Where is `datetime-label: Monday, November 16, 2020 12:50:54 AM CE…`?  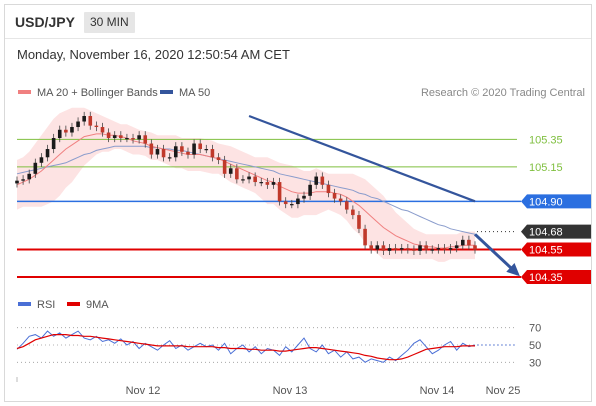
datetime-label: Monday, November 16, 2020 12:50:54 AM CE… is located at coordinates (153, 54).